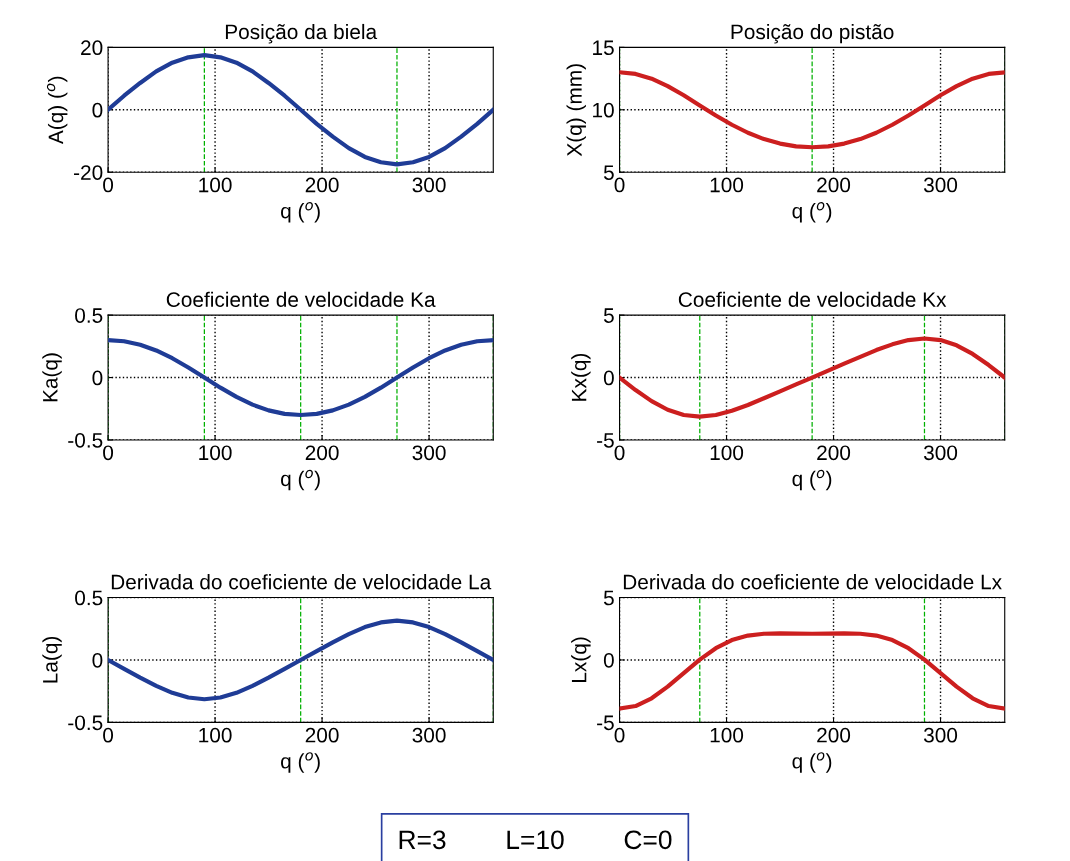 The width and height of the screenshot is (1070, 861). Describe the element at coordinates (301, 33) in the screenshot. I see `chart-title: Posição da biela` at that location.